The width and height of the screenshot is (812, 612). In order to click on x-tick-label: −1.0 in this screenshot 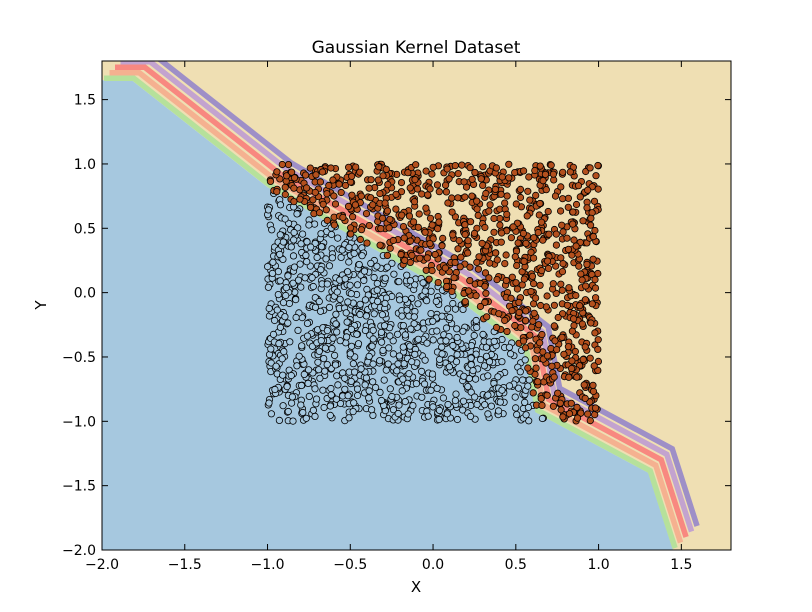, I will do `click(268, 565)`.